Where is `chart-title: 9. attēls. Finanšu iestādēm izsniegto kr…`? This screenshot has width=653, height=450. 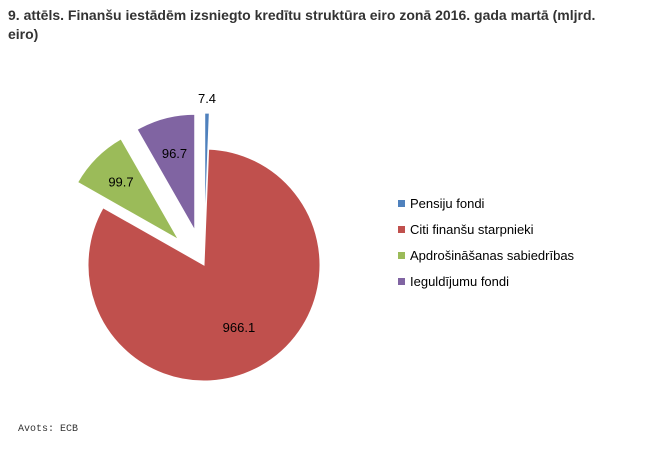 chart-title: 9. attēls. Finanšu iestādēm izsniegto kr… is located at coordinates (302, 24).